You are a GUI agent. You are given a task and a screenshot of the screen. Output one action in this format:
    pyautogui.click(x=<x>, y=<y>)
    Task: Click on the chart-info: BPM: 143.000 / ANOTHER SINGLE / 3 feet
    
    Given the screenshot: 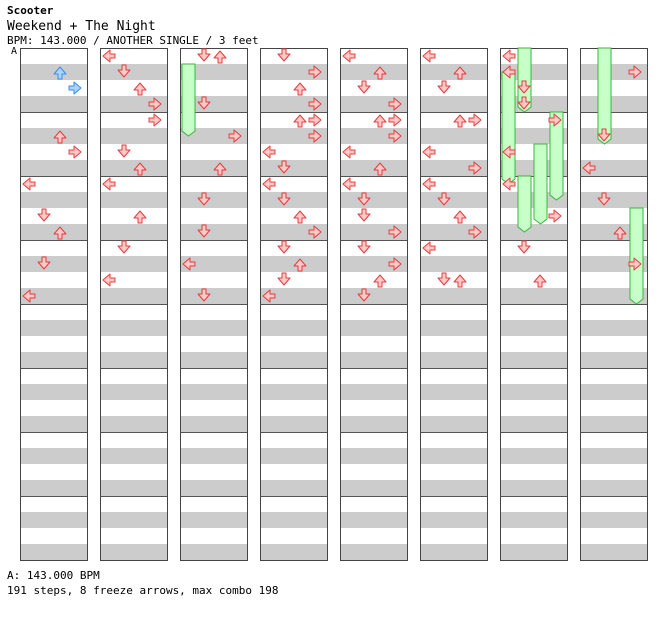 What is the action you would take?
    pyautogui.click(x=133, y=40)
    